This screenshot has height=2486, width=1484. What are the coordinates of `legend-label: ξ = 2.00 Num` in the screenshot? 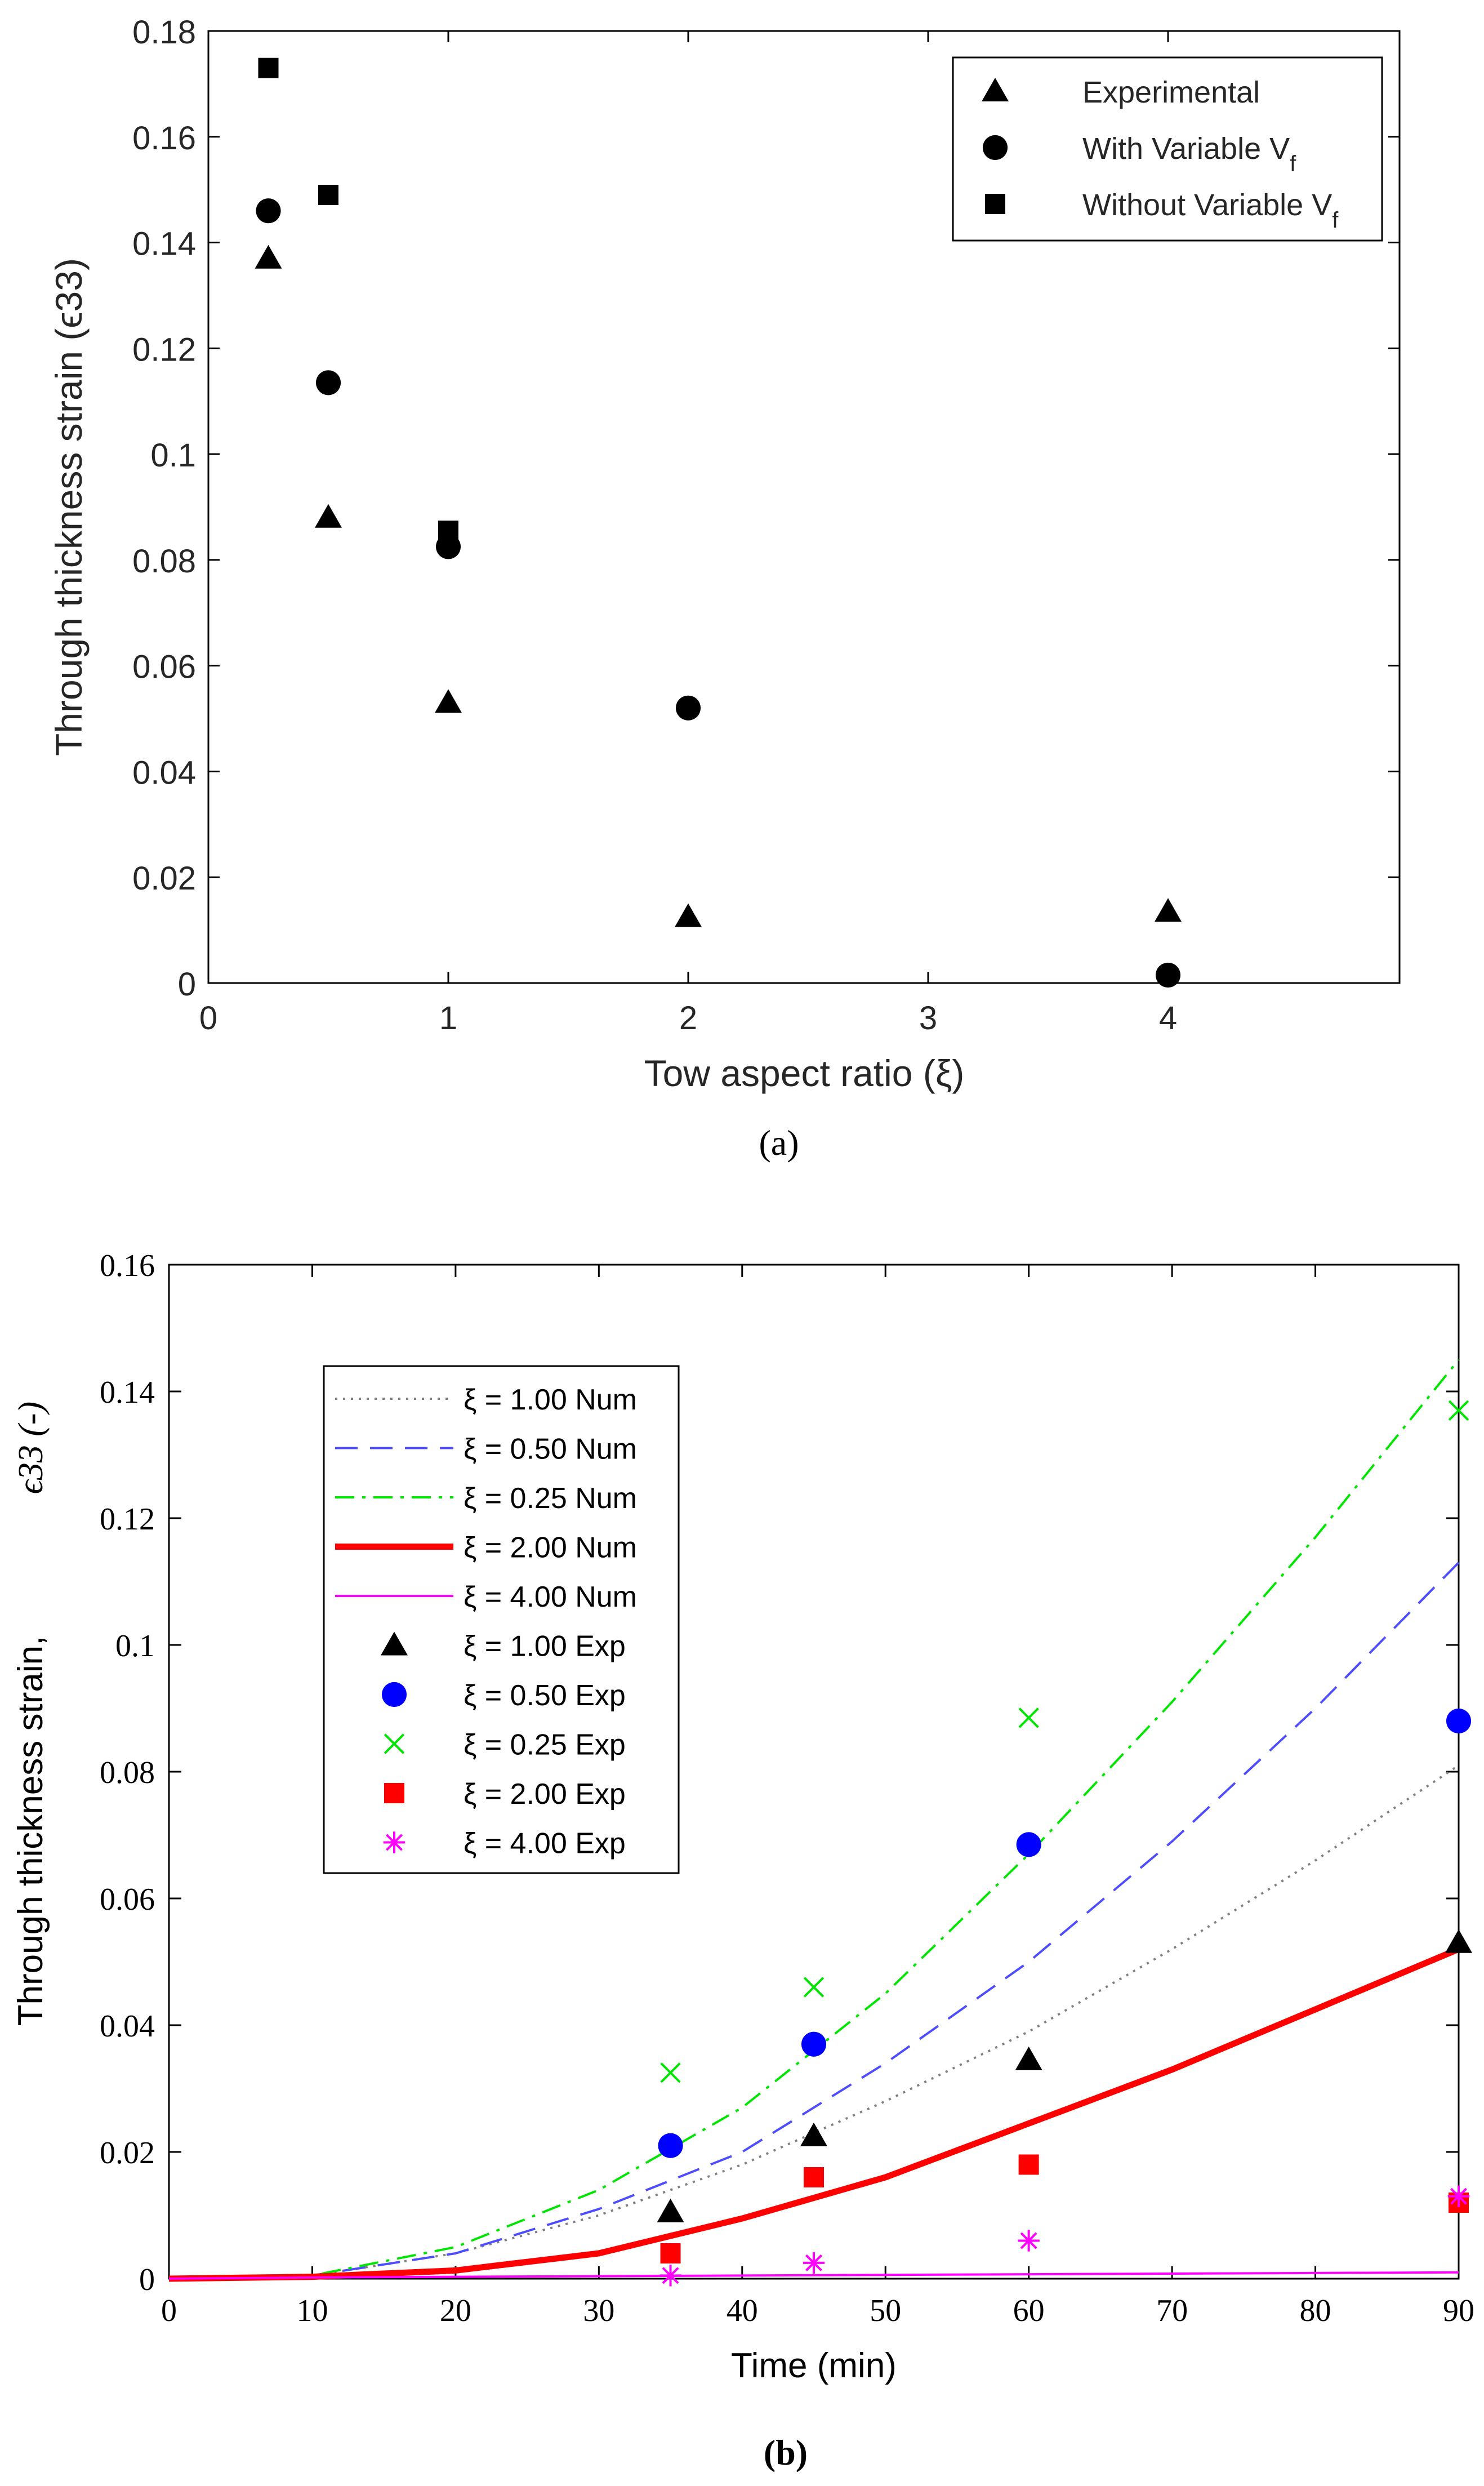 It's located at (550, 1548).